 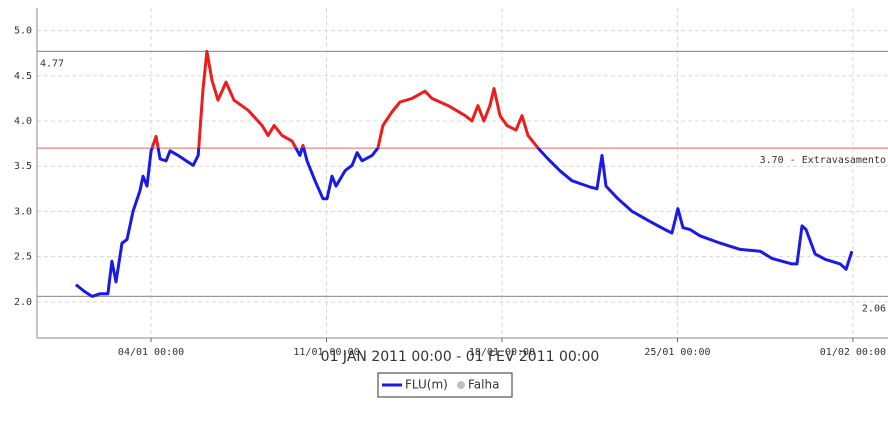 I want to click on x-tick-label: 11/01 00:00, so click(x=326, y=352).